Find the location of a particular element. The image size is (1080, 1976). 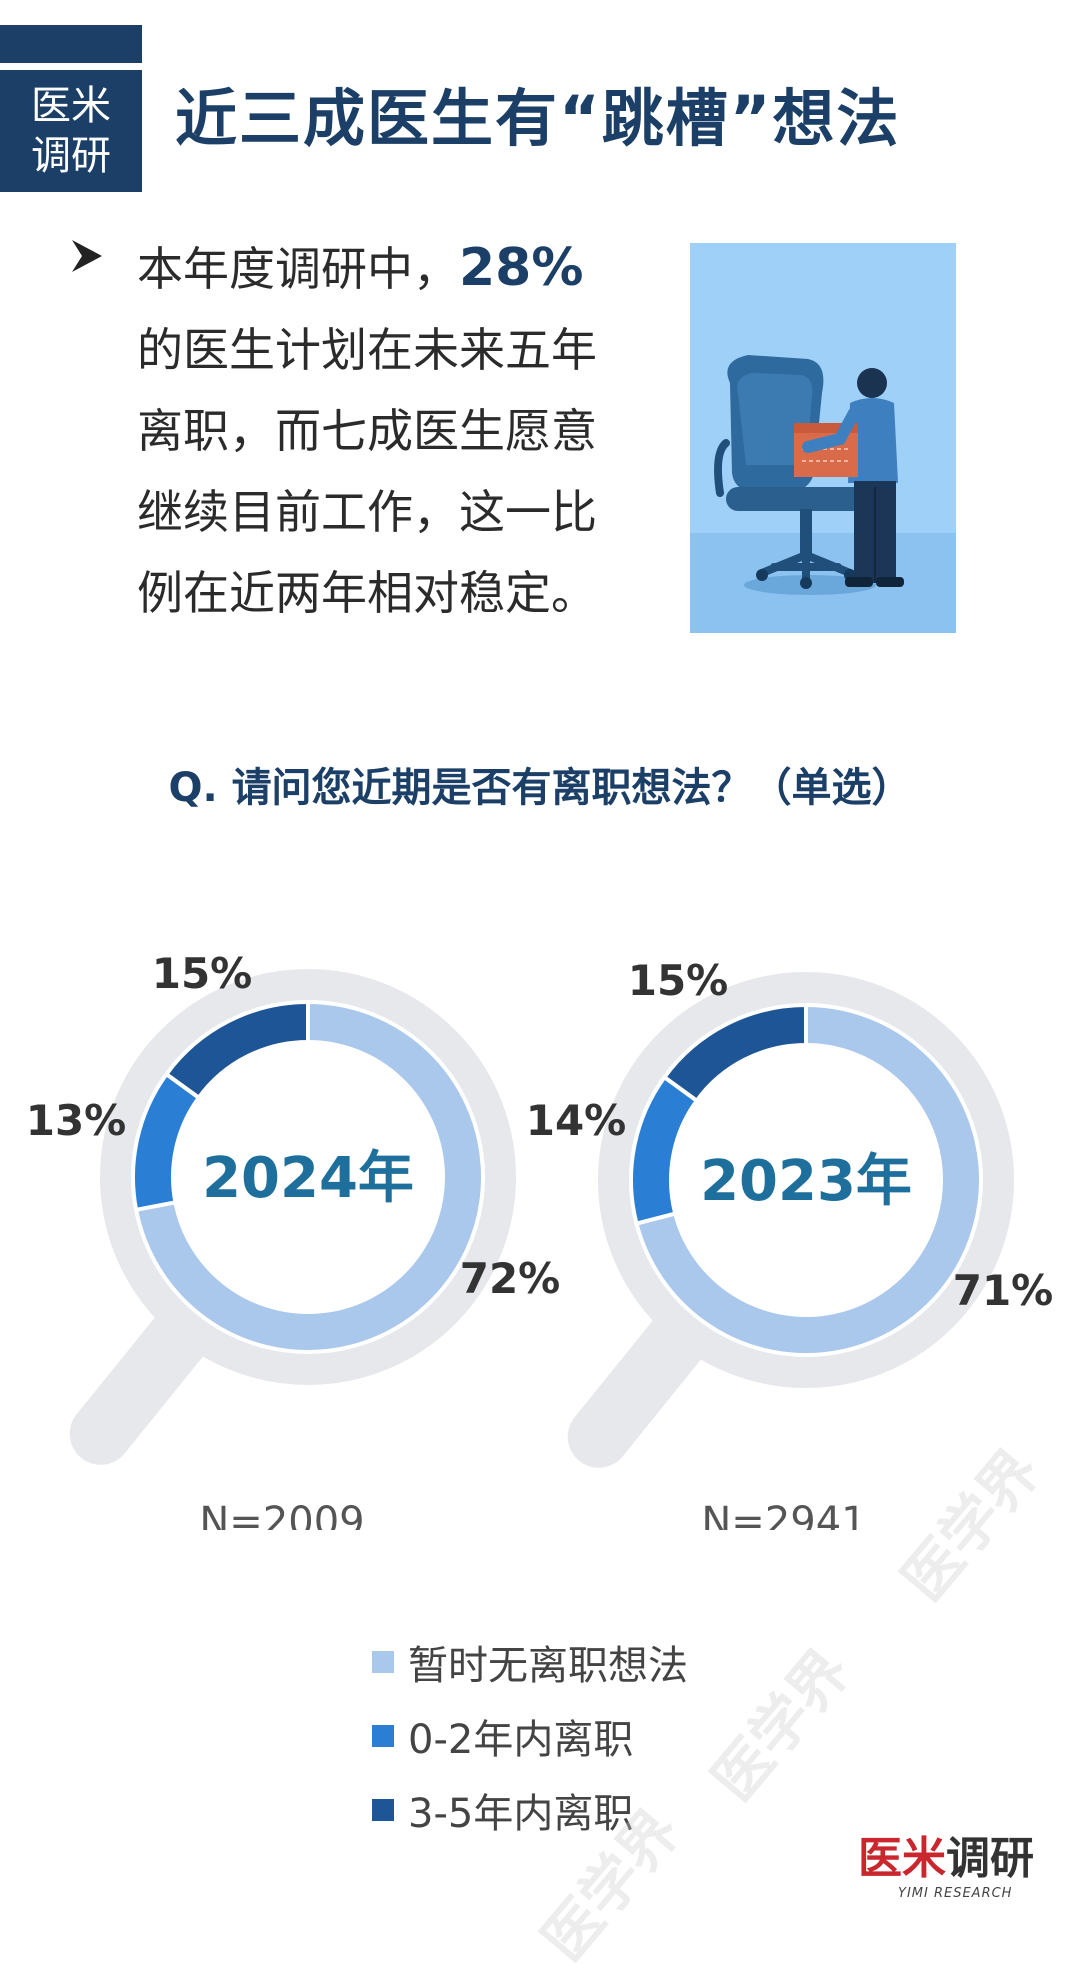

data-label-0-2: 15% is located at coordinates (202, 973).